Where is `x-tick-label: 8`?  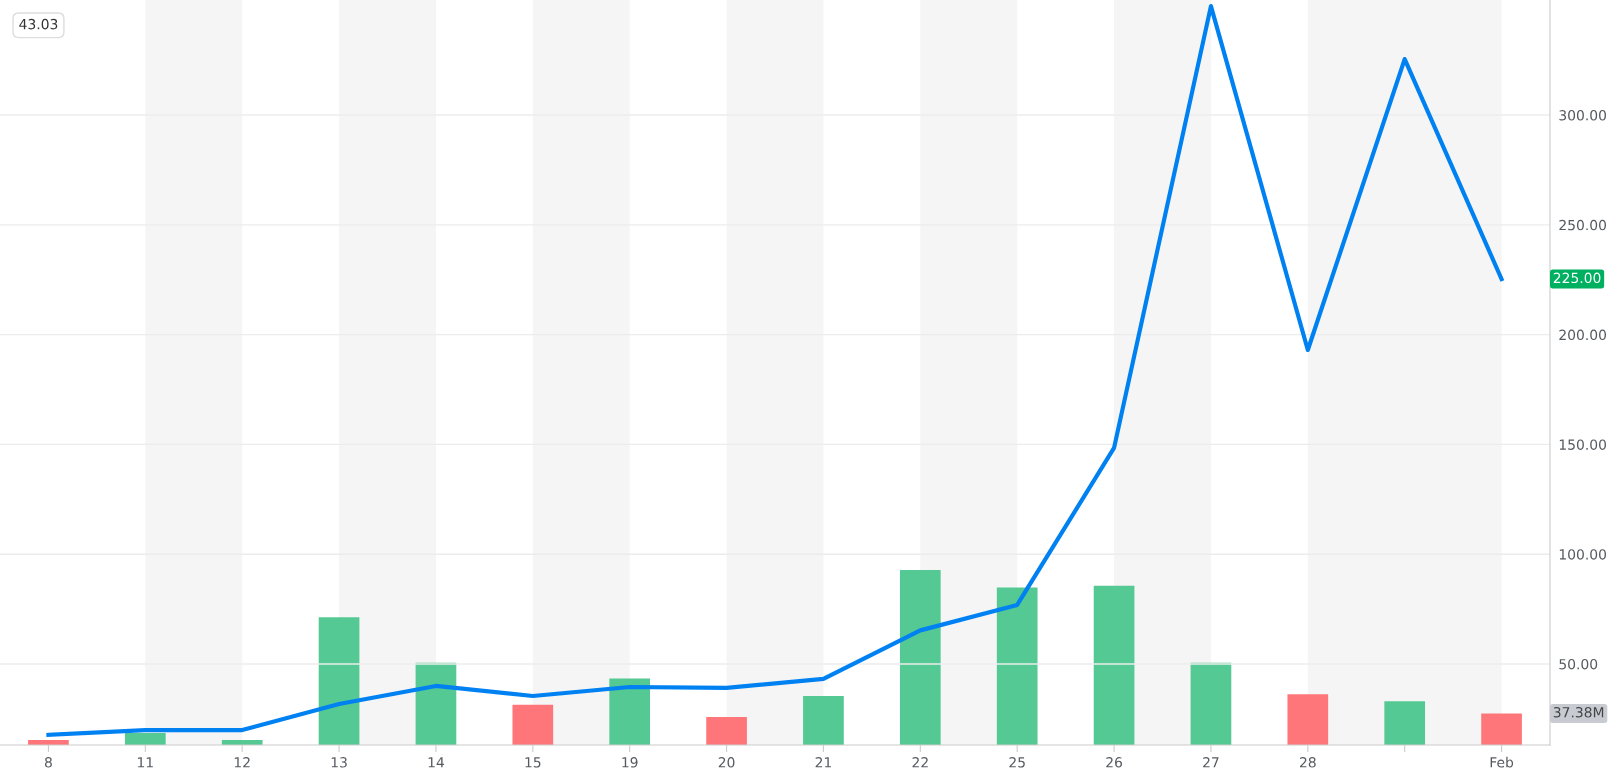 x-tick-label: 8 is located at coordinates (48, 762).